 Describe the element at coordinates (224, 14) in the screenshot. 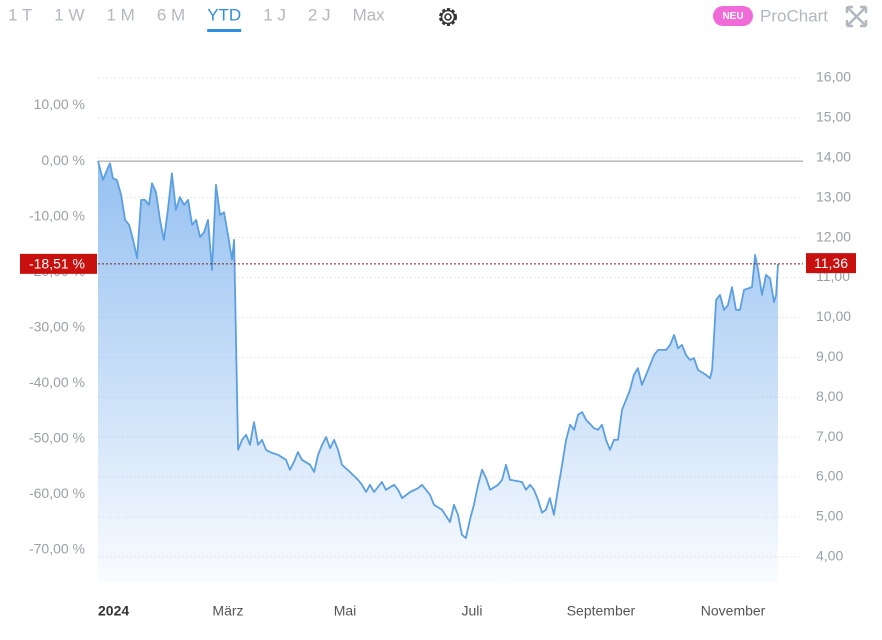

I see `range-tab: YTD` at that location.